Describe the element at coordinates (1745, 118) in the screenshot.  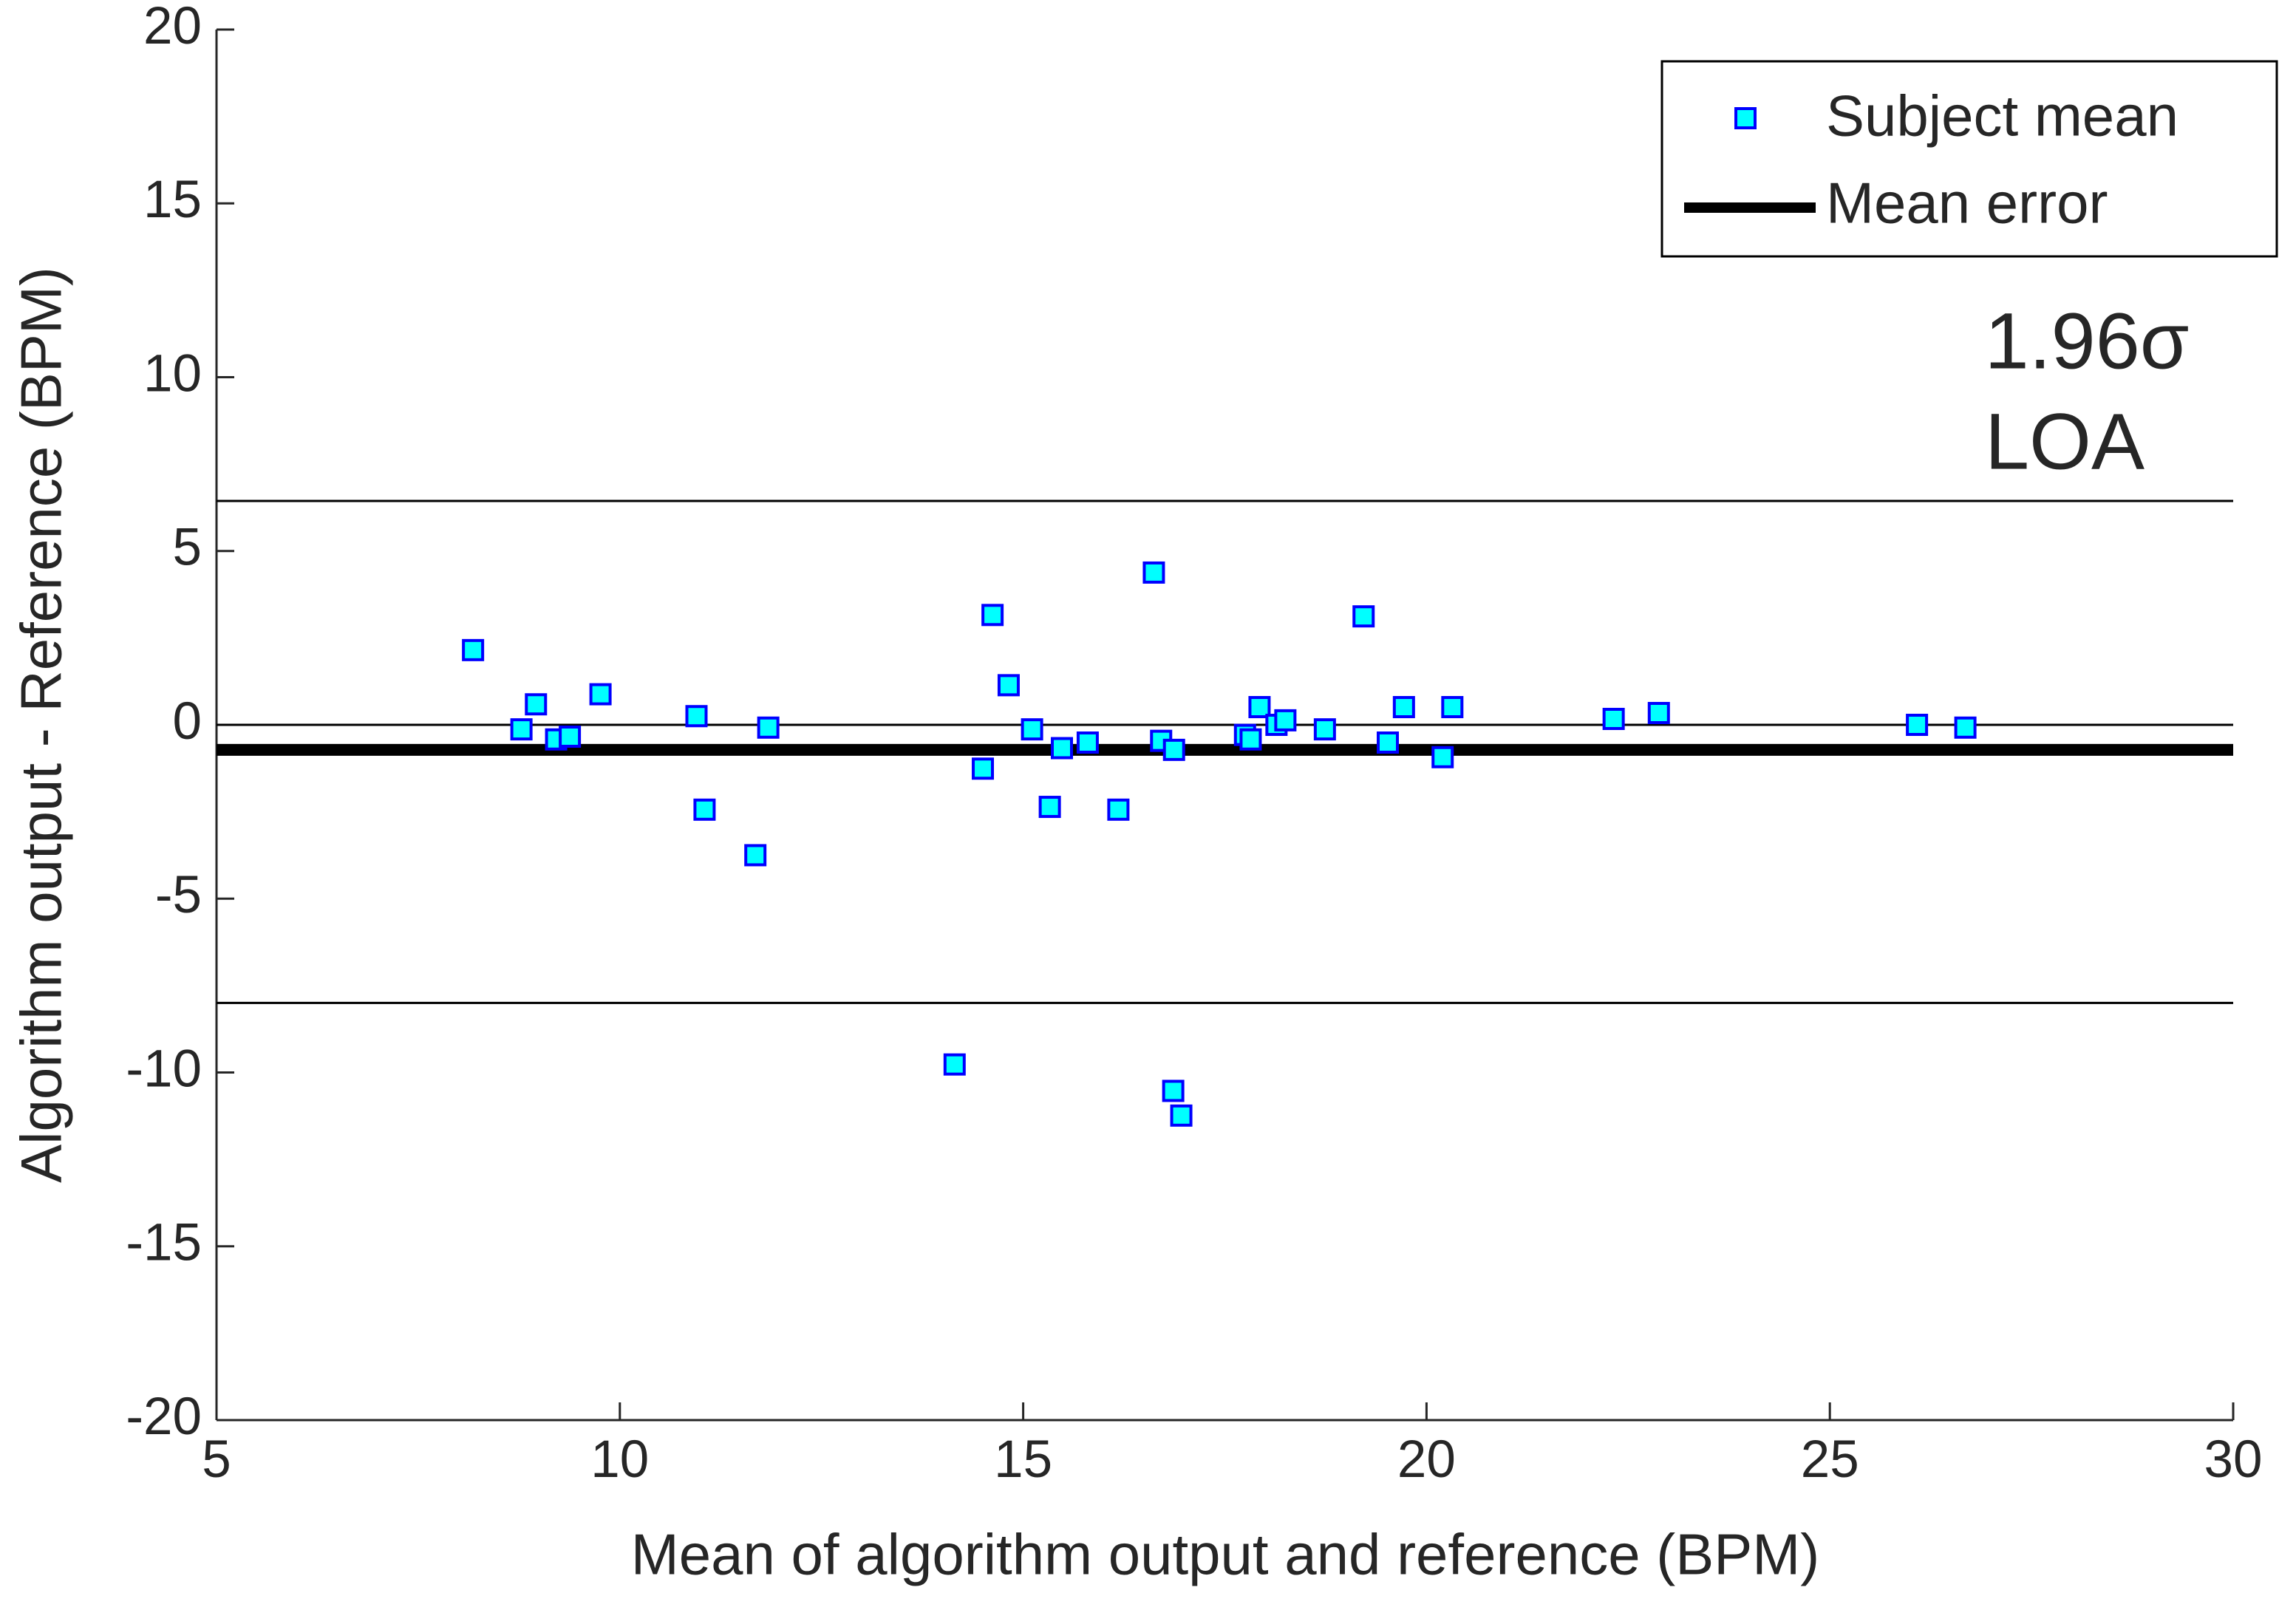
I see `legend-marker` at that location.